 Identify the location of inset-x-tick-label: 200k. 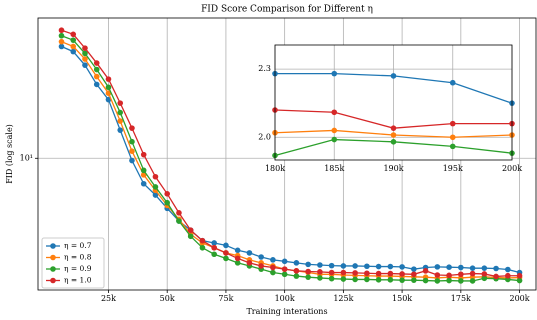
(512, 168).